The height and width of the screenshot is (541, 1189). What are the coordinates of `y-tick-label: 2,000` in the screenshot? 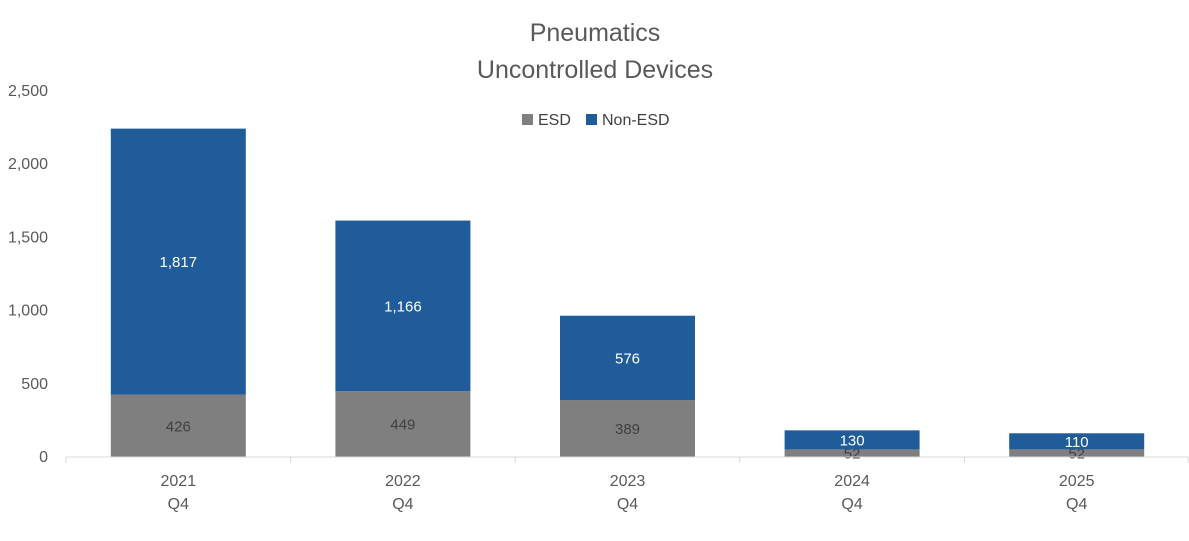 It's located at (28, 164).